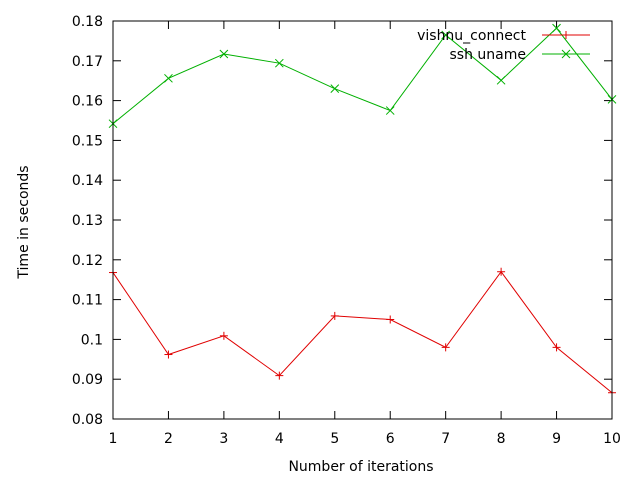  Describe the element at coordinates (501, 439) in the screenshot. I see `x-tick-label: 8` at that location.